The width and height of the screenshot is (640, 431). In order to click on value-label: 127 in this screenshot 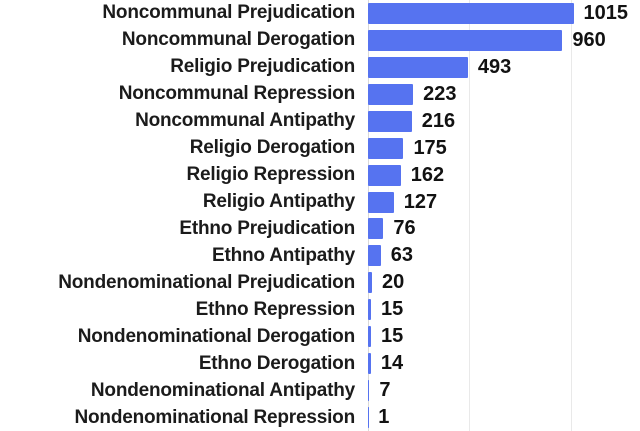, I will do `click(420, 201)`.